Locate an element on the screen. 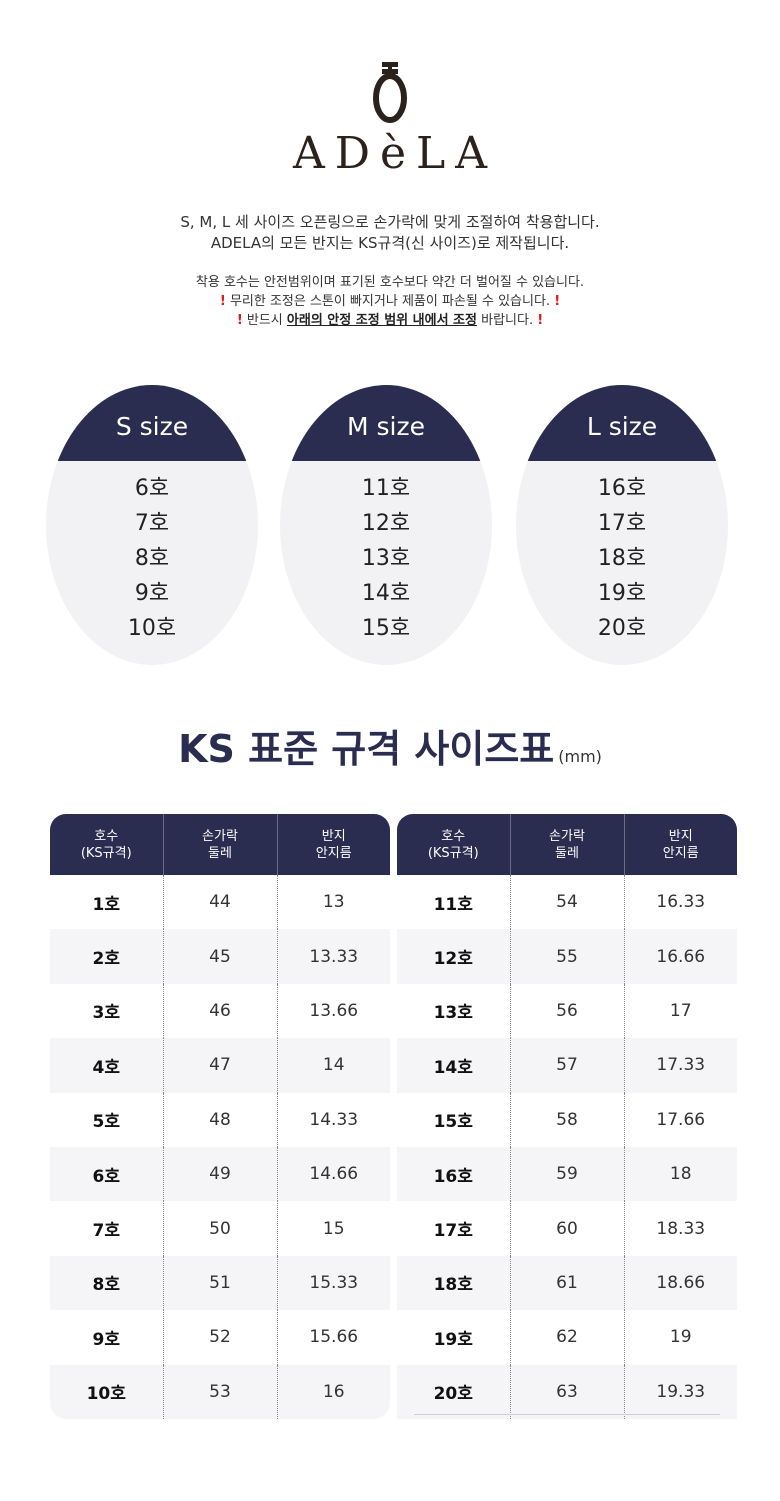  table-header-row: 호수 (KS규격) 손가락 둘레 반지 안지름 is located at coordinates (567, 844).